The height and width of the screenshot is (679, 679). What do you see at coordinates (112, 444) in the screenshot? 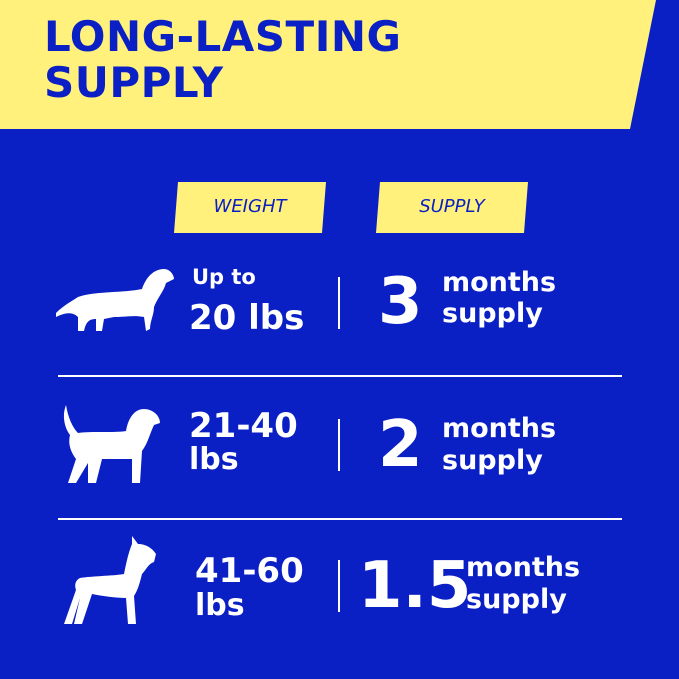
I see `medium-dog-beagle-icon` at bounding box center [112, 444].